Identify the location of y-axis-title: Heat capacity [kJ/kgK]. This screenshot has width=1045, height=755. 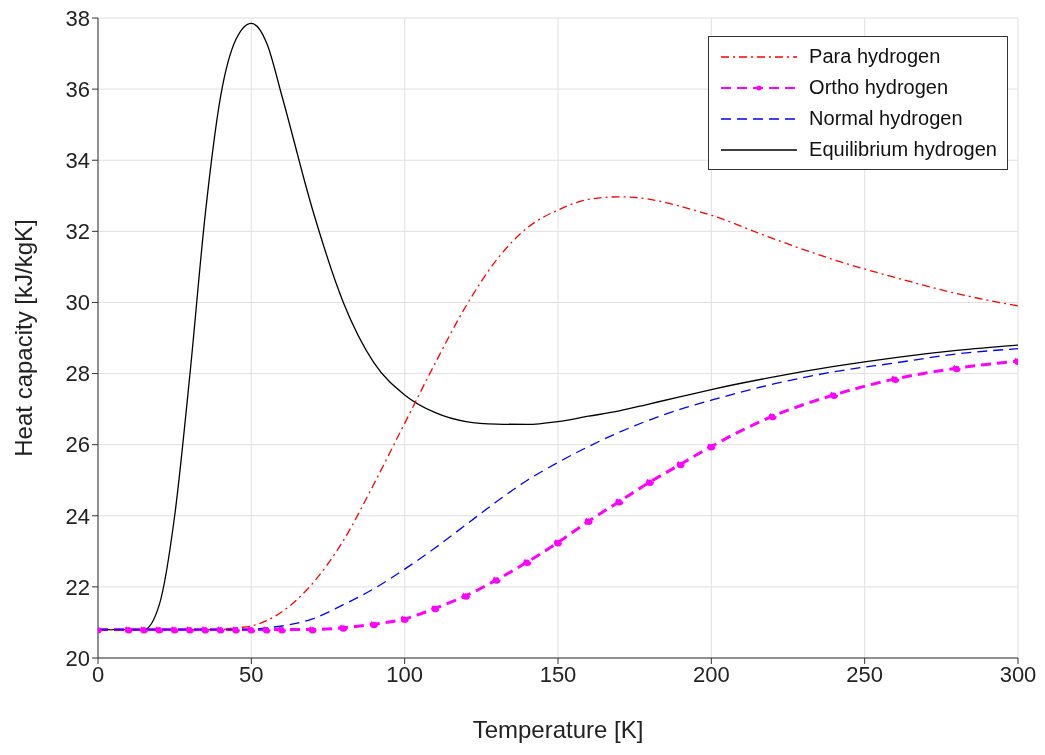
(23, 338).